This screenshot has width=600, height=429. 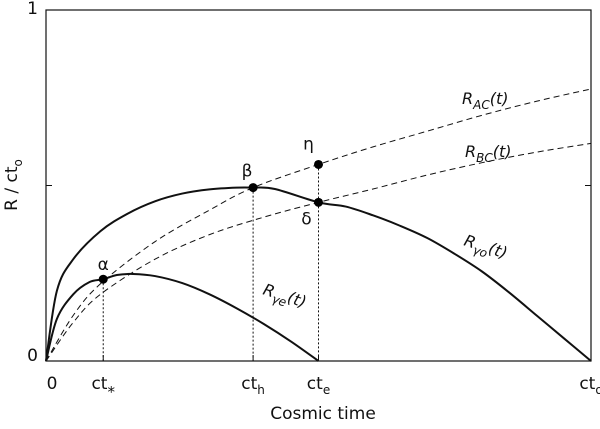 What do you see at coordinates (32, 356) in the screenshot?
I see `y-tick-label: 0` at bounding box center [32, 356].